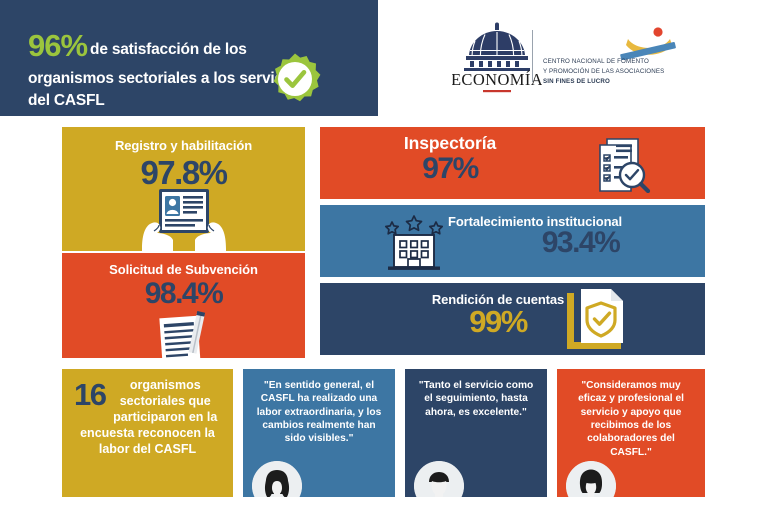 The width and height of the screenshot is (768, 513). What do you see at coordinates (450, 168) in the screenshot?
I see `metric-value: 97%` at bounding box center [450, 168].